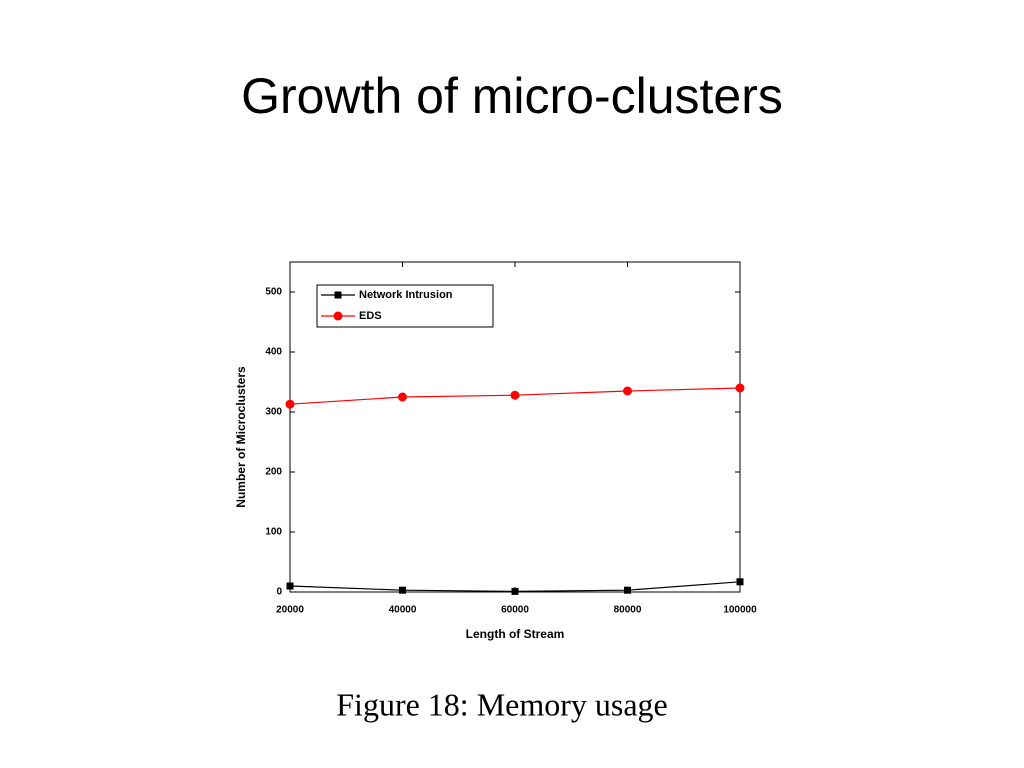  What do you see at coordinates (740, 610) in the screenshot?
I see `x-tick-label: 100000` at bounding box center [740, 610].